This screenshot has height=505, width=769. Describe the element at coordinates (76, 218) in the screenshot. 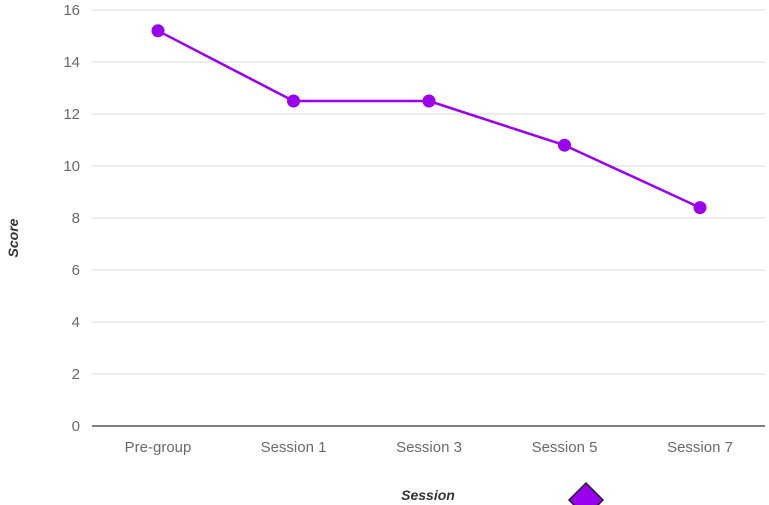

I see `y-tick-label: 8` at that location.